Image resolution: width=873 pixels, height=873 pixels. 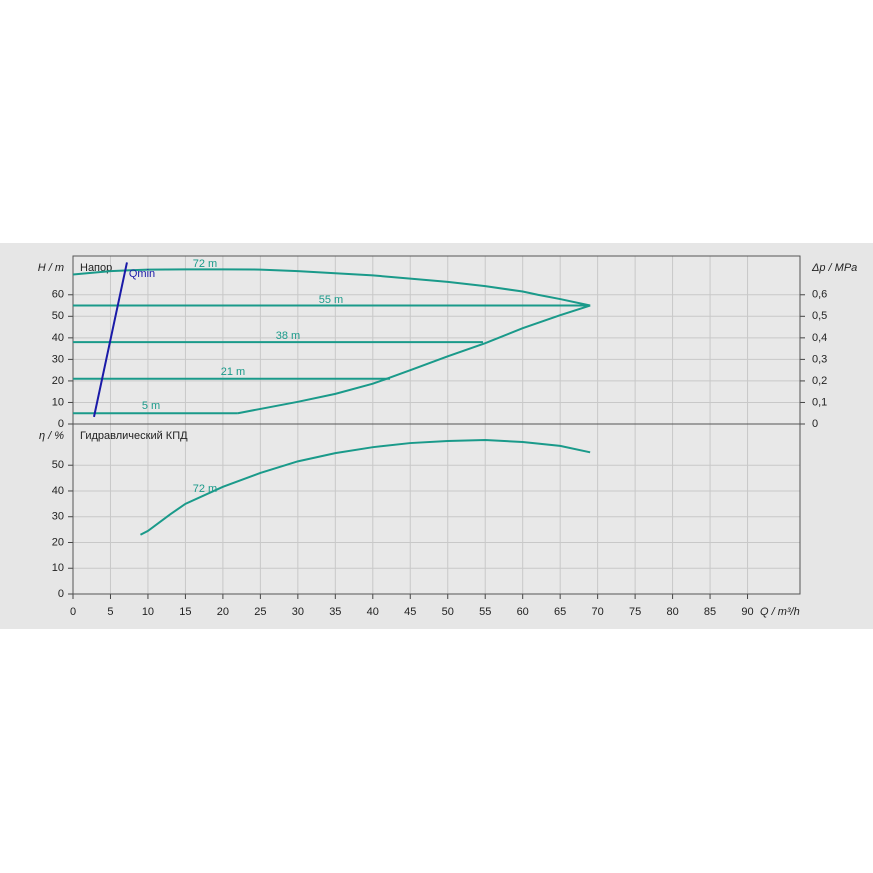 What do you see at coordinates (331, 300) in the screenshot?
I see `curve-label: 55 m` at bounding box center [331, 300].